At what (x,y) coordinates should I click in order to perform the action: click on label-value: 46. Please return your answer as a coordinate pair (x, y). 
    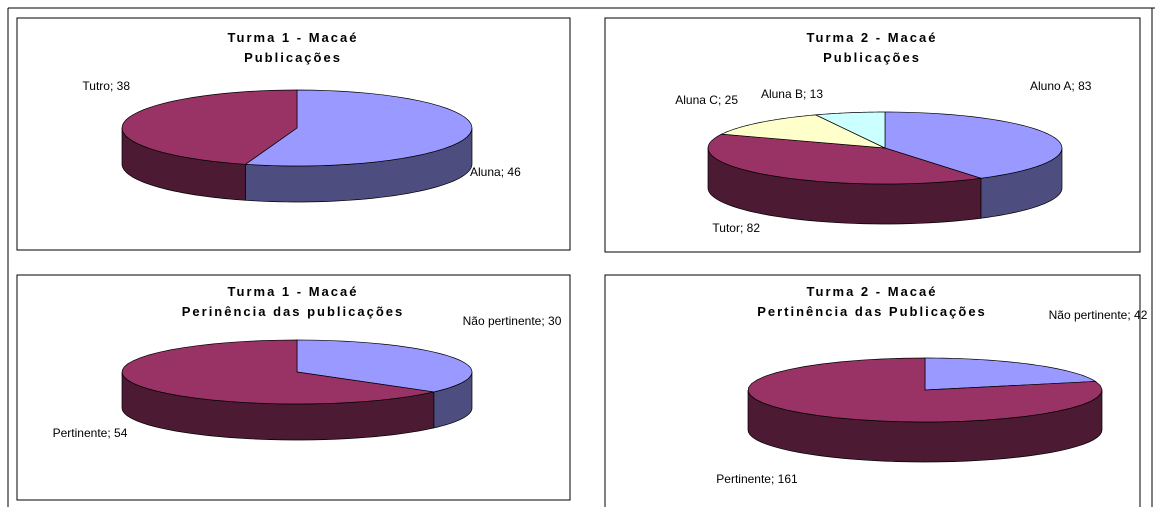
    Looking at the image, I should click on (514, 172).